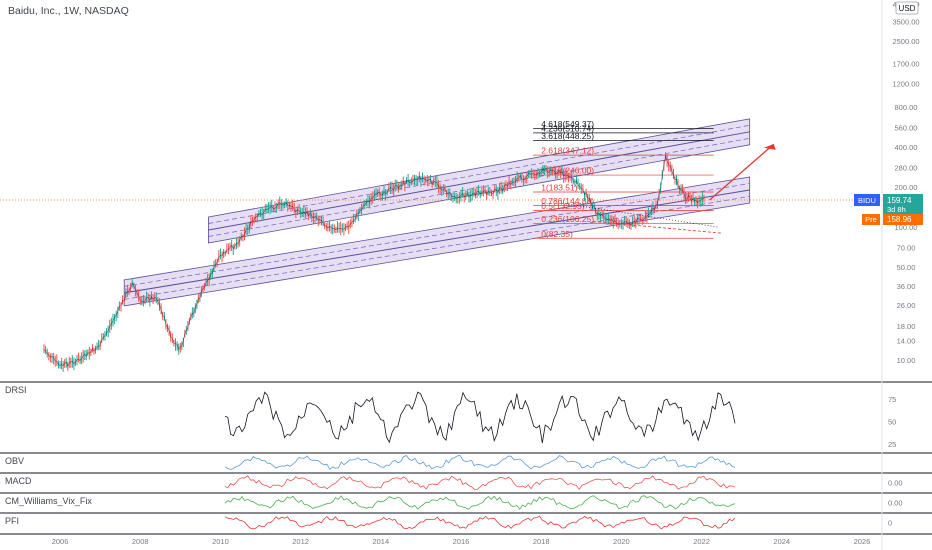 This screenshot has height=550, width=932. I want to click on price-tick-label: 18.00, so click(906, 326).